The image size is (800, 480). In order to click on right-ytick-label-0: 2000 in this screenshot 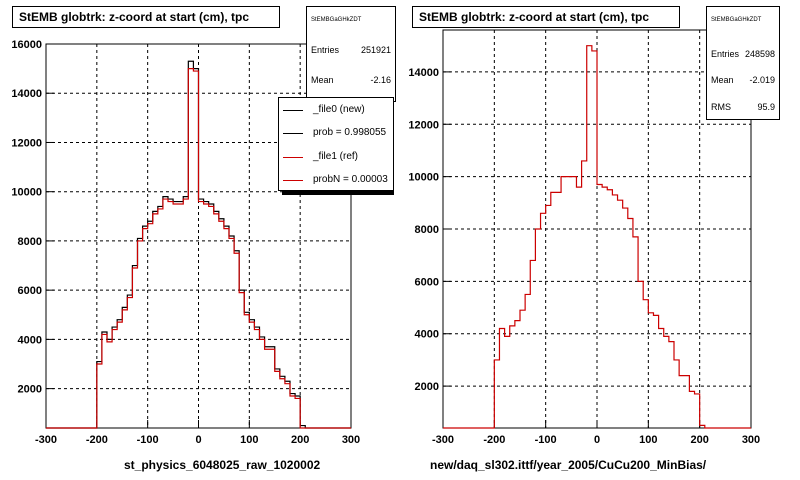, I will do `click(427, 387)`.